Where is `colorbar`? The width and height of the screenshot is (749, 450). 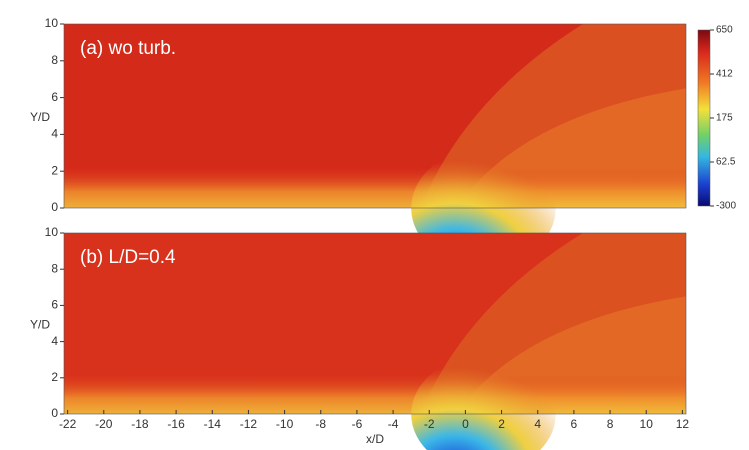 colorbar is located at coordinates (704, 118).